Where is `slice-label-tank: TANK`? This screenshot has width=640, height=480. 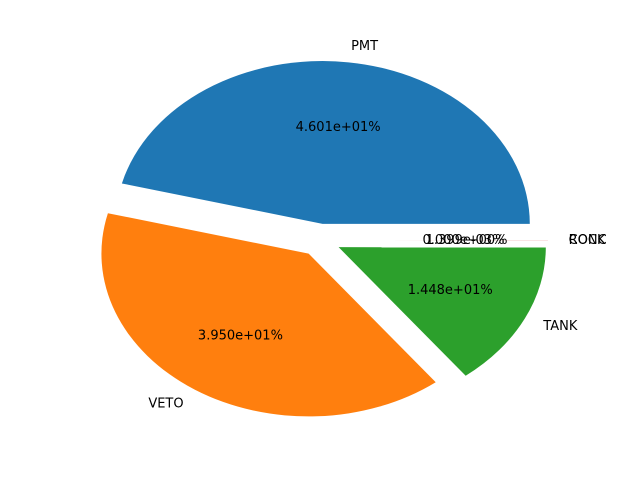
slice-label-tank: TANK is located at coordinates (560, 326).